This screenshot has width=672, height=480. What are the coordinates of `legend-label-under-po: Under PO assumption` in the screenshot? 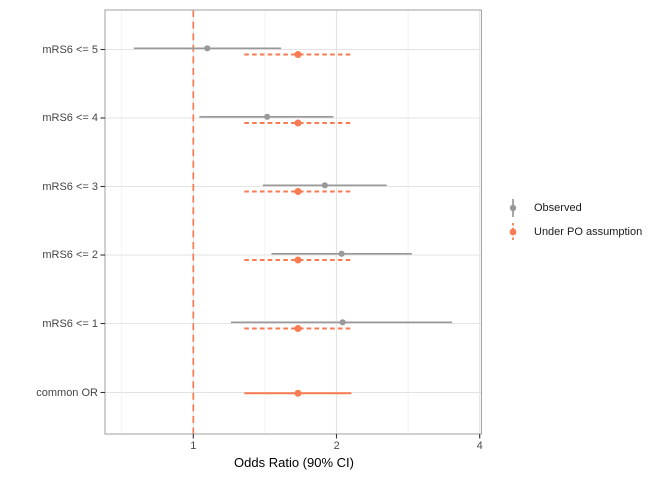 It's located at (588, 232).